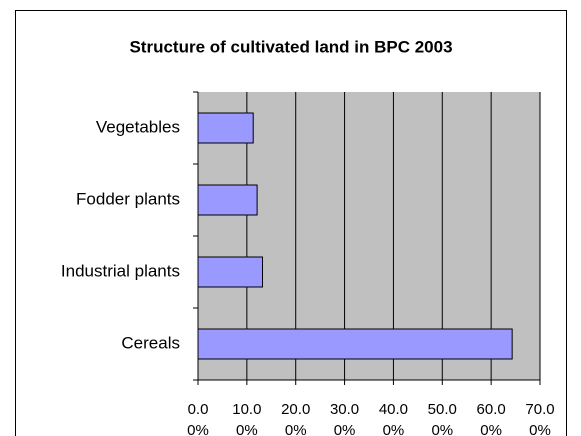 Image resolution: width=581 pixels, height=436 pixels. What do you see at coordinates (150, 342) in the screenshot?
I see `y-tick-label: Cereals` at bounding box center [150, 342].